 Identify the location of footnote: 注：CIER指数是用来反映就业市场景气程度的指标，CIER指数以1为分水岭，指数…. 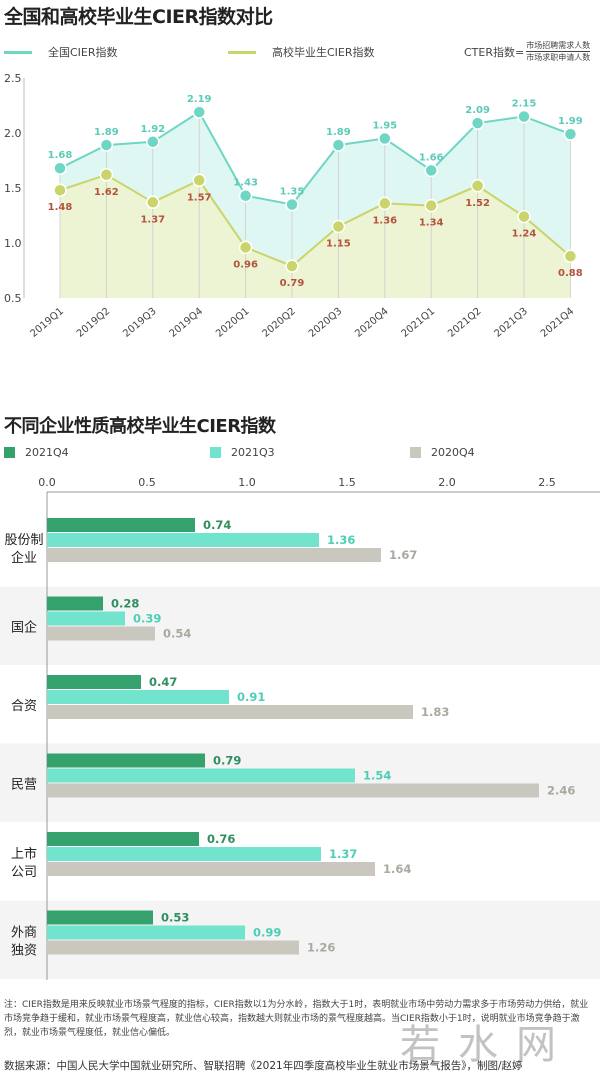
(296, 1019).